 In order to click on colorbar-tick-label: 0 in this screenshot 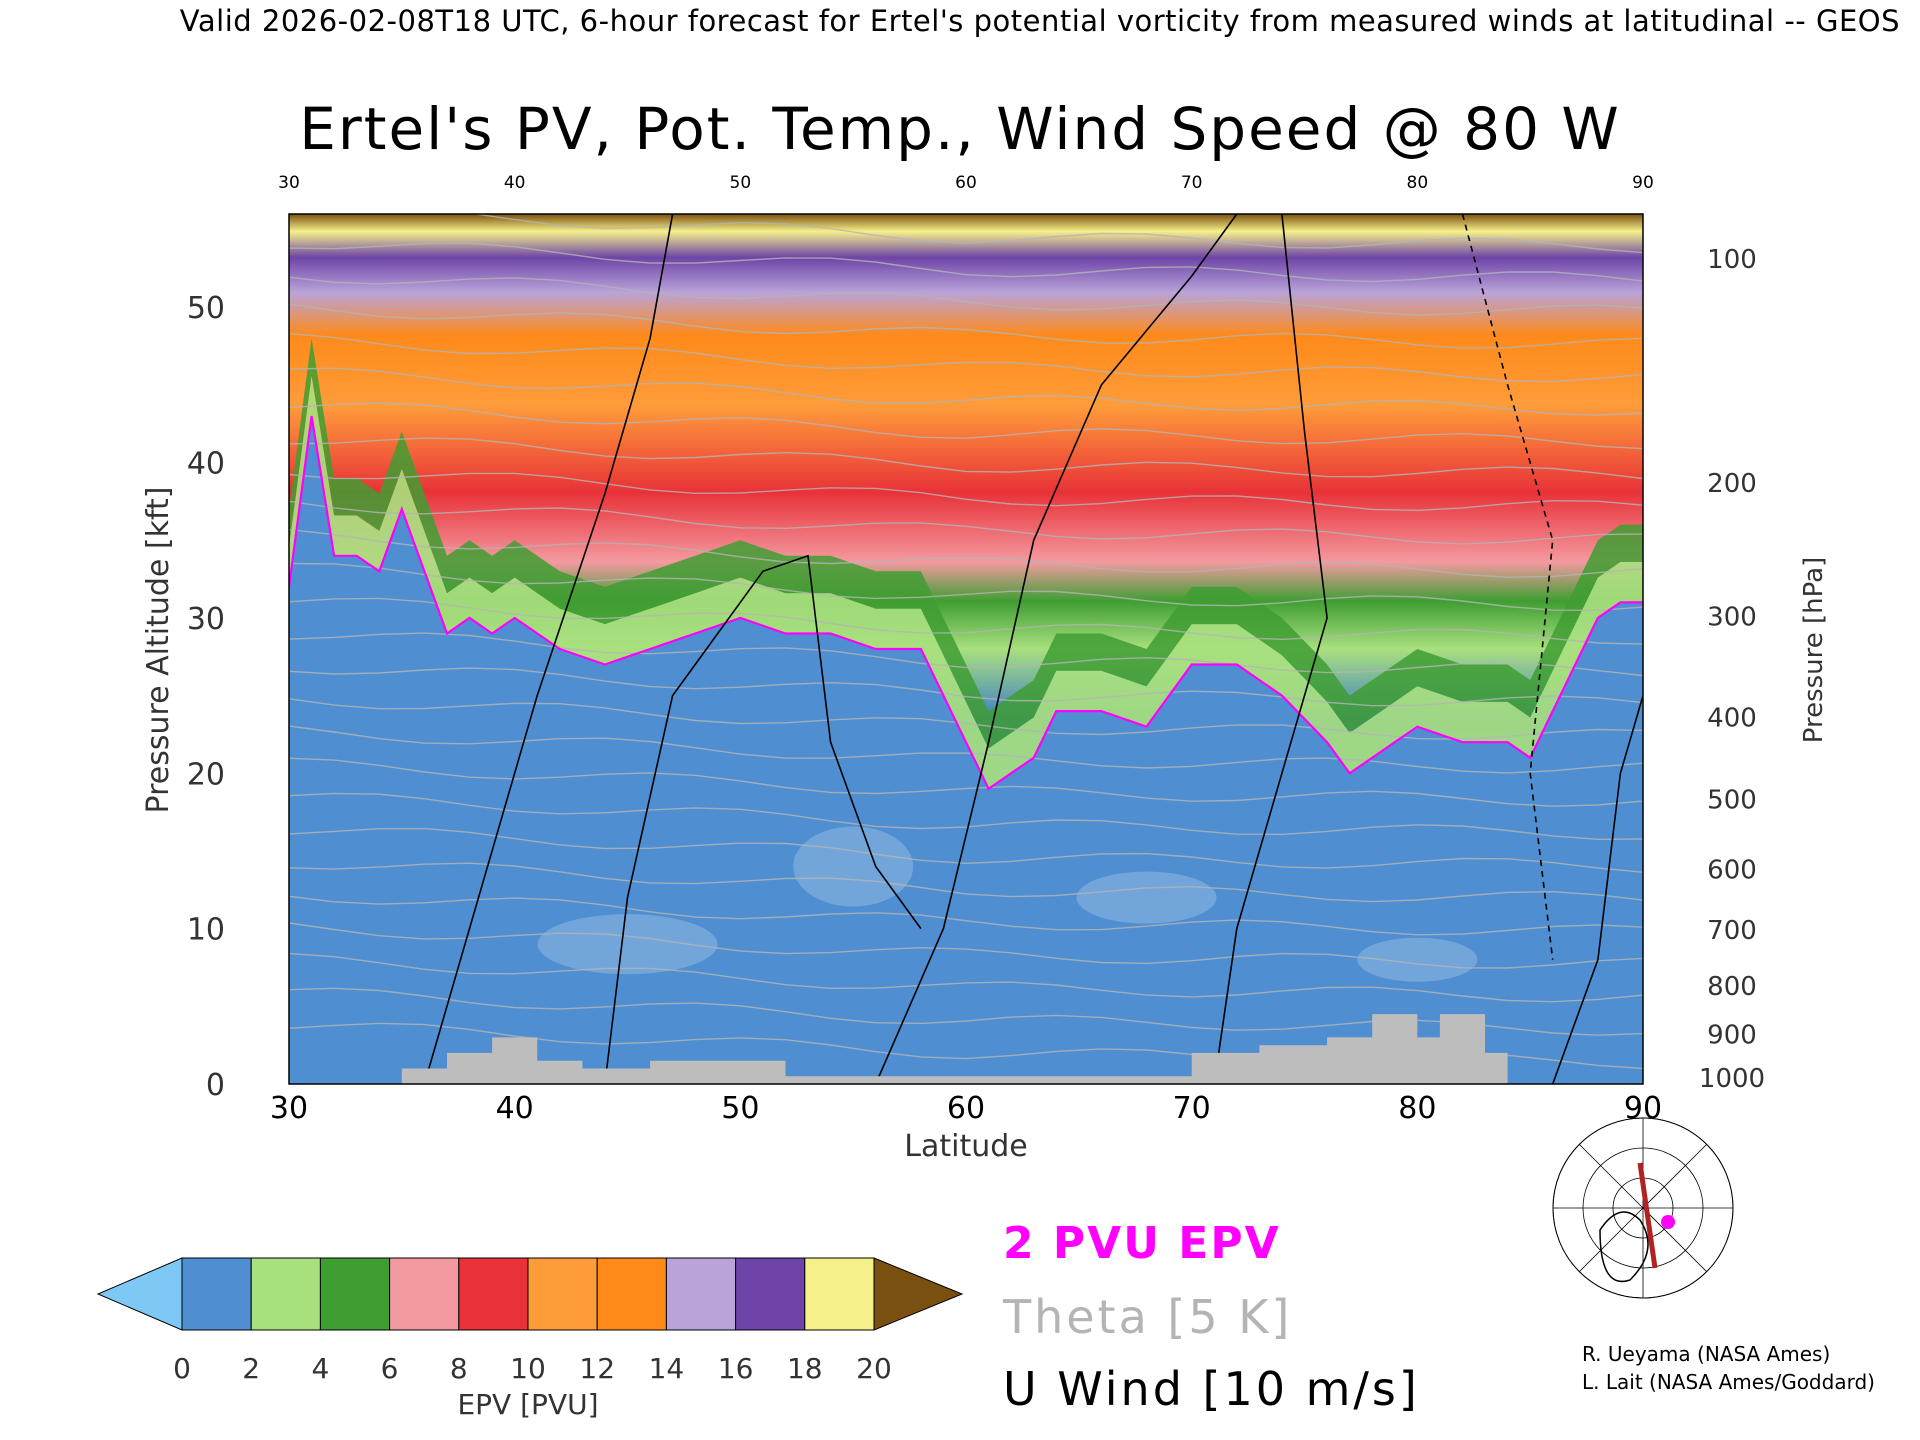, I will do `click(182, 1368)`.